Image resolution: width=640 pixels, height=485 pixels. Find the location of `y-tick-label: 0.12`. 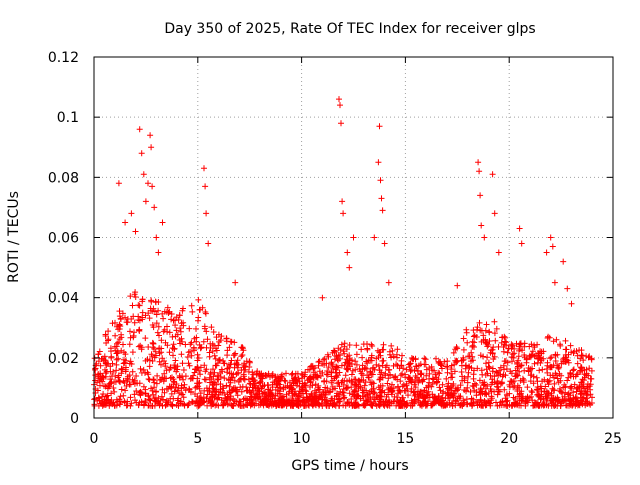

y-tick-label: 0.12 is located at coordinates (63, 58).